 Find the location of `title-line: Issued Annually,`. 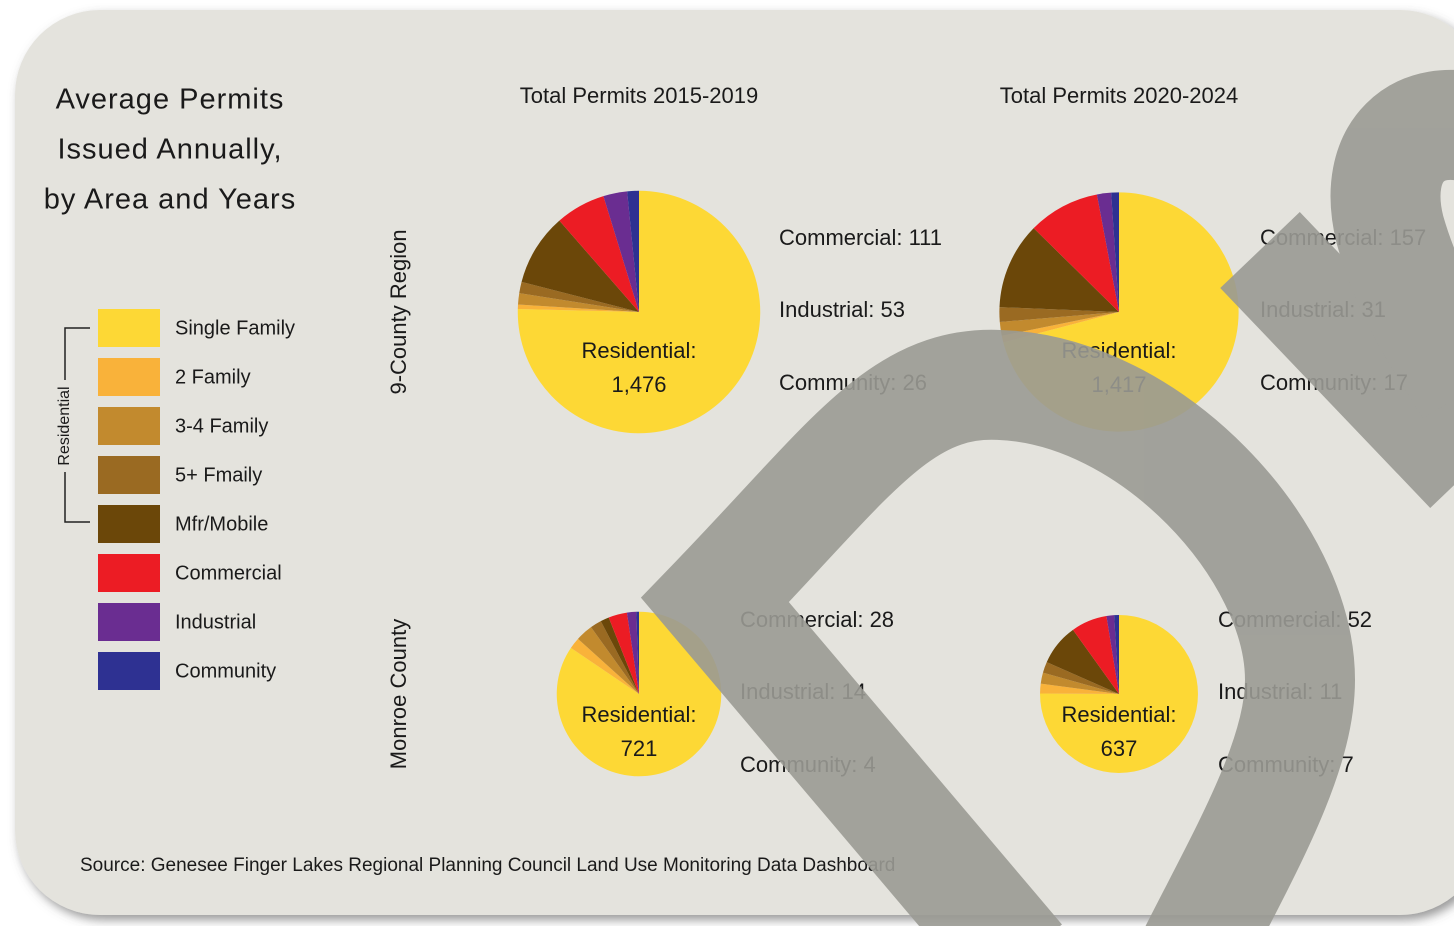

title-line: Issued Annually, is located at coordinates (169, 150).